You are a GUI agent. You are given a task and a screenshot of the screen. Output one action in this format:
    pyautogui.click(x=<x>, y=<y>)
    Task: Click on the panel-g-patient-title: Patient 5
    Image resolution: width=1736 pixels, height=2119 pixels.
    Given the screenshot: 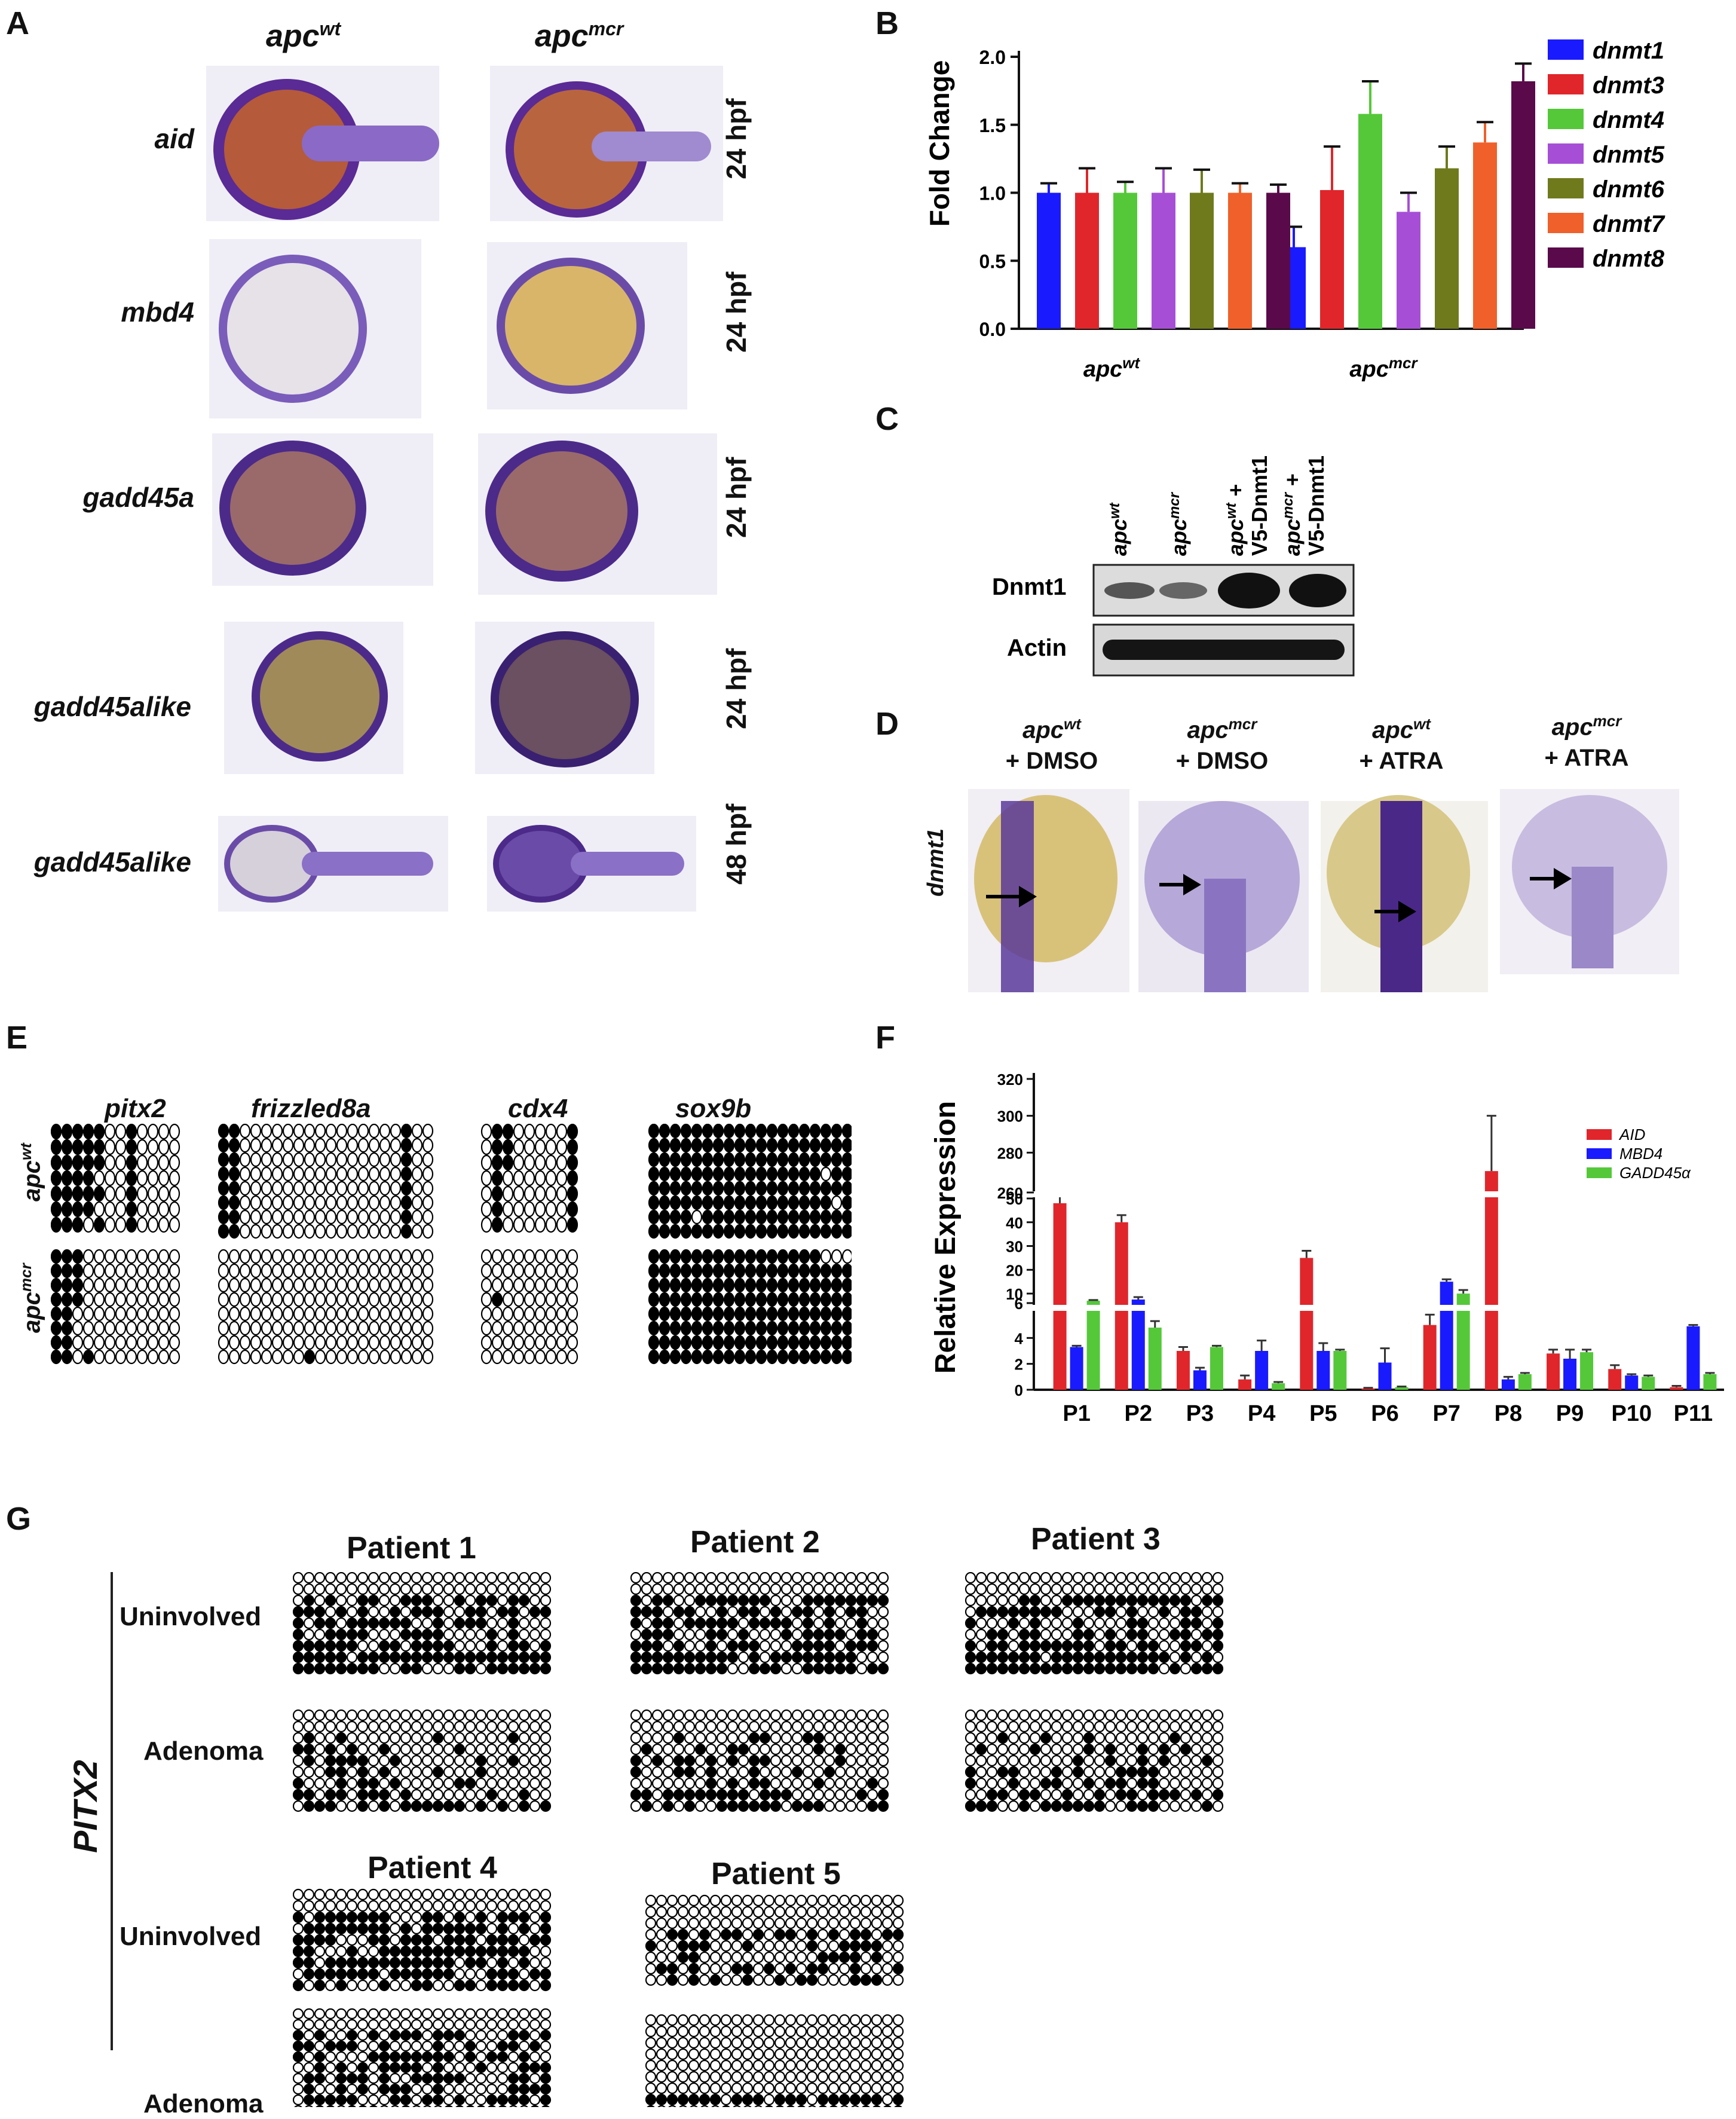 What is the action you would take?
    pyautogui.click(x=776, y=1874)
    